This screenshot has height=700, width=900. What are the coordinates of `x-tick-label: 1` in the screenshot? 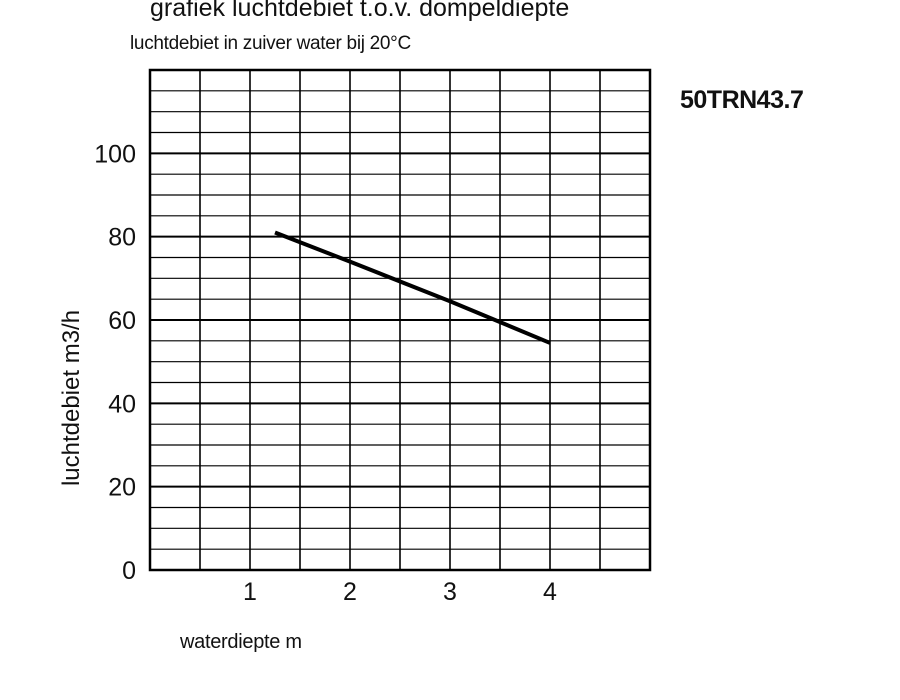 It's located at (250, 592).